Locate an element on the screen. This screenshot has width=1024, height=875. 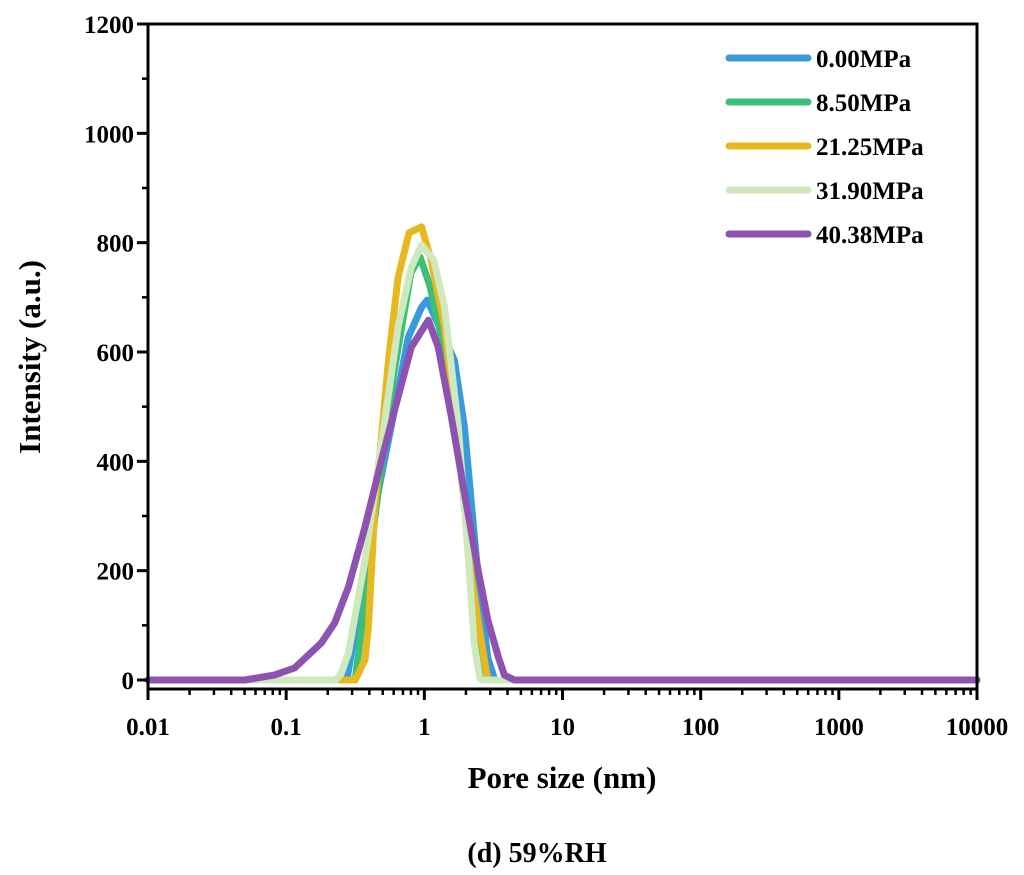
y-tick-label: 600 is located at coordinates (116, 353).